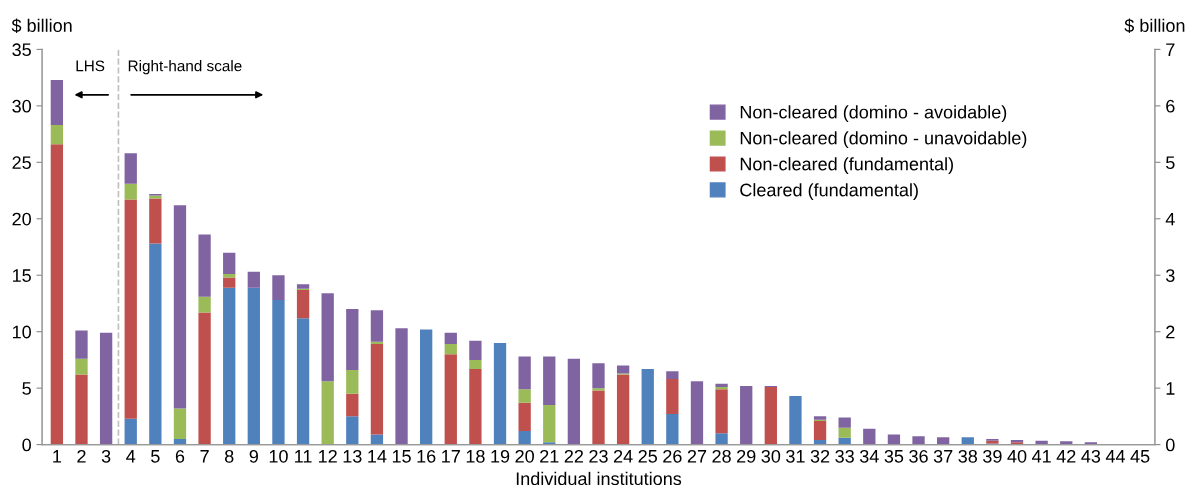 The width and height of the screenshot is (1203, 494). I want to click on y2-tick-label: 2, so click(1170, 332).